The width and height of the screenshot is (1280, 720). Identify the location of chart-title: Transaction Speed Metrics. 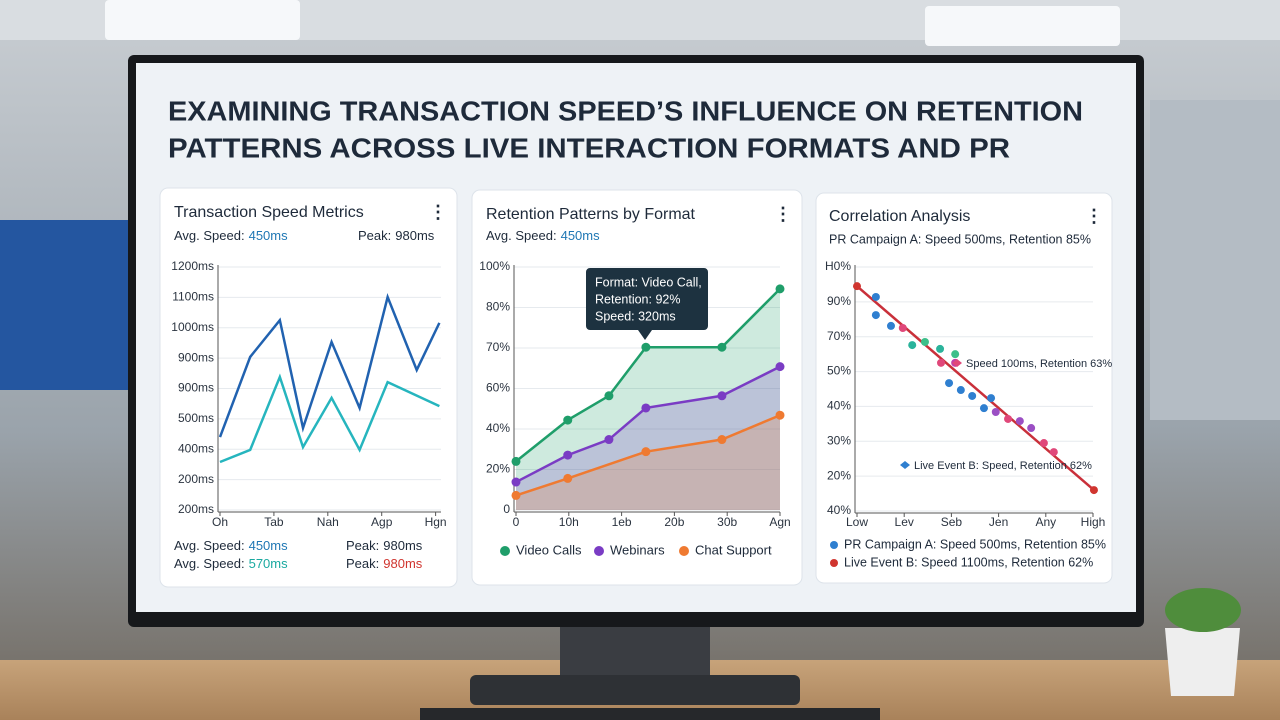
(269, 212).